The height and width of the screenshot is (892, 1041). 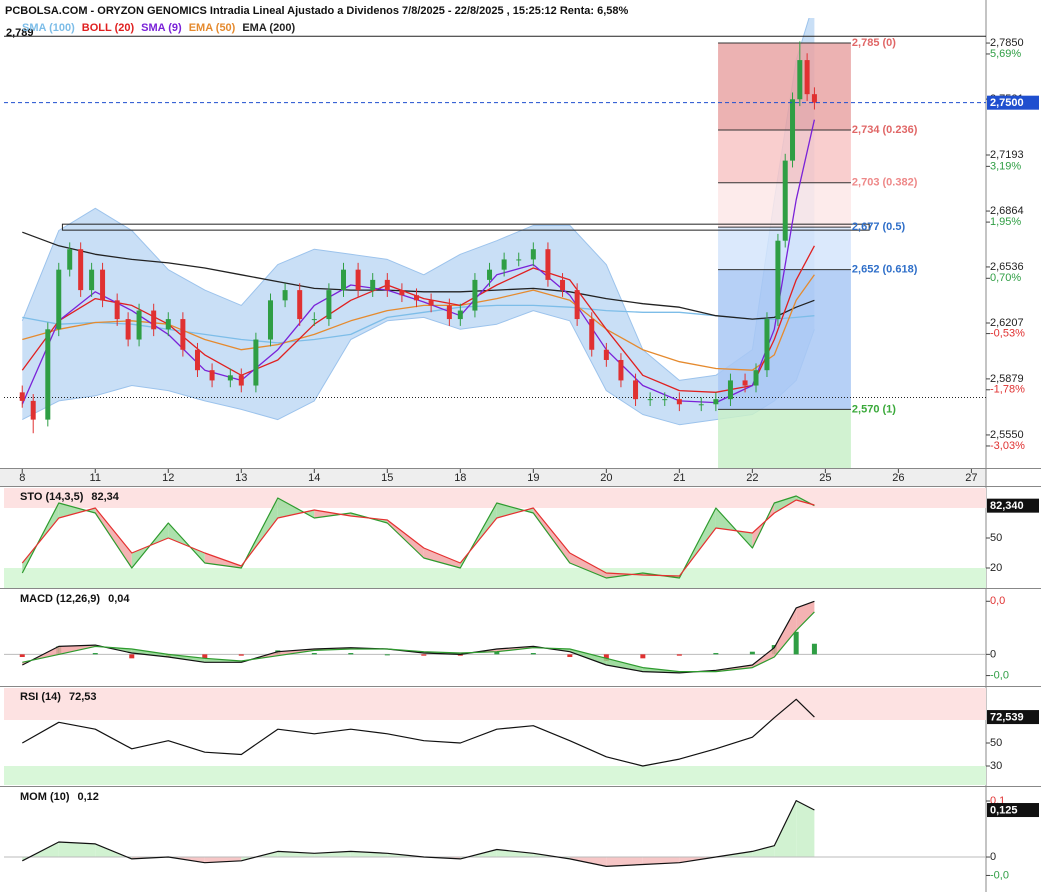 I want to click on y-tick-label: 2,6207, so click(x=1007, y=323).